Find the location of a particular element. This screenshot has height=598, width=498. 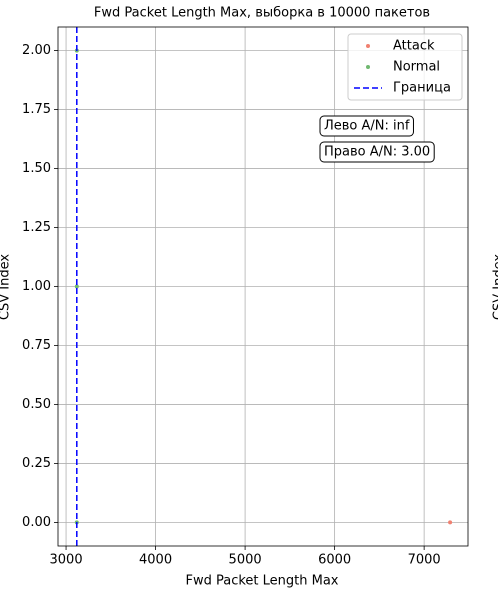

x-axis-label: Fwd Packet Length Max is located at coordinates (261, 581).